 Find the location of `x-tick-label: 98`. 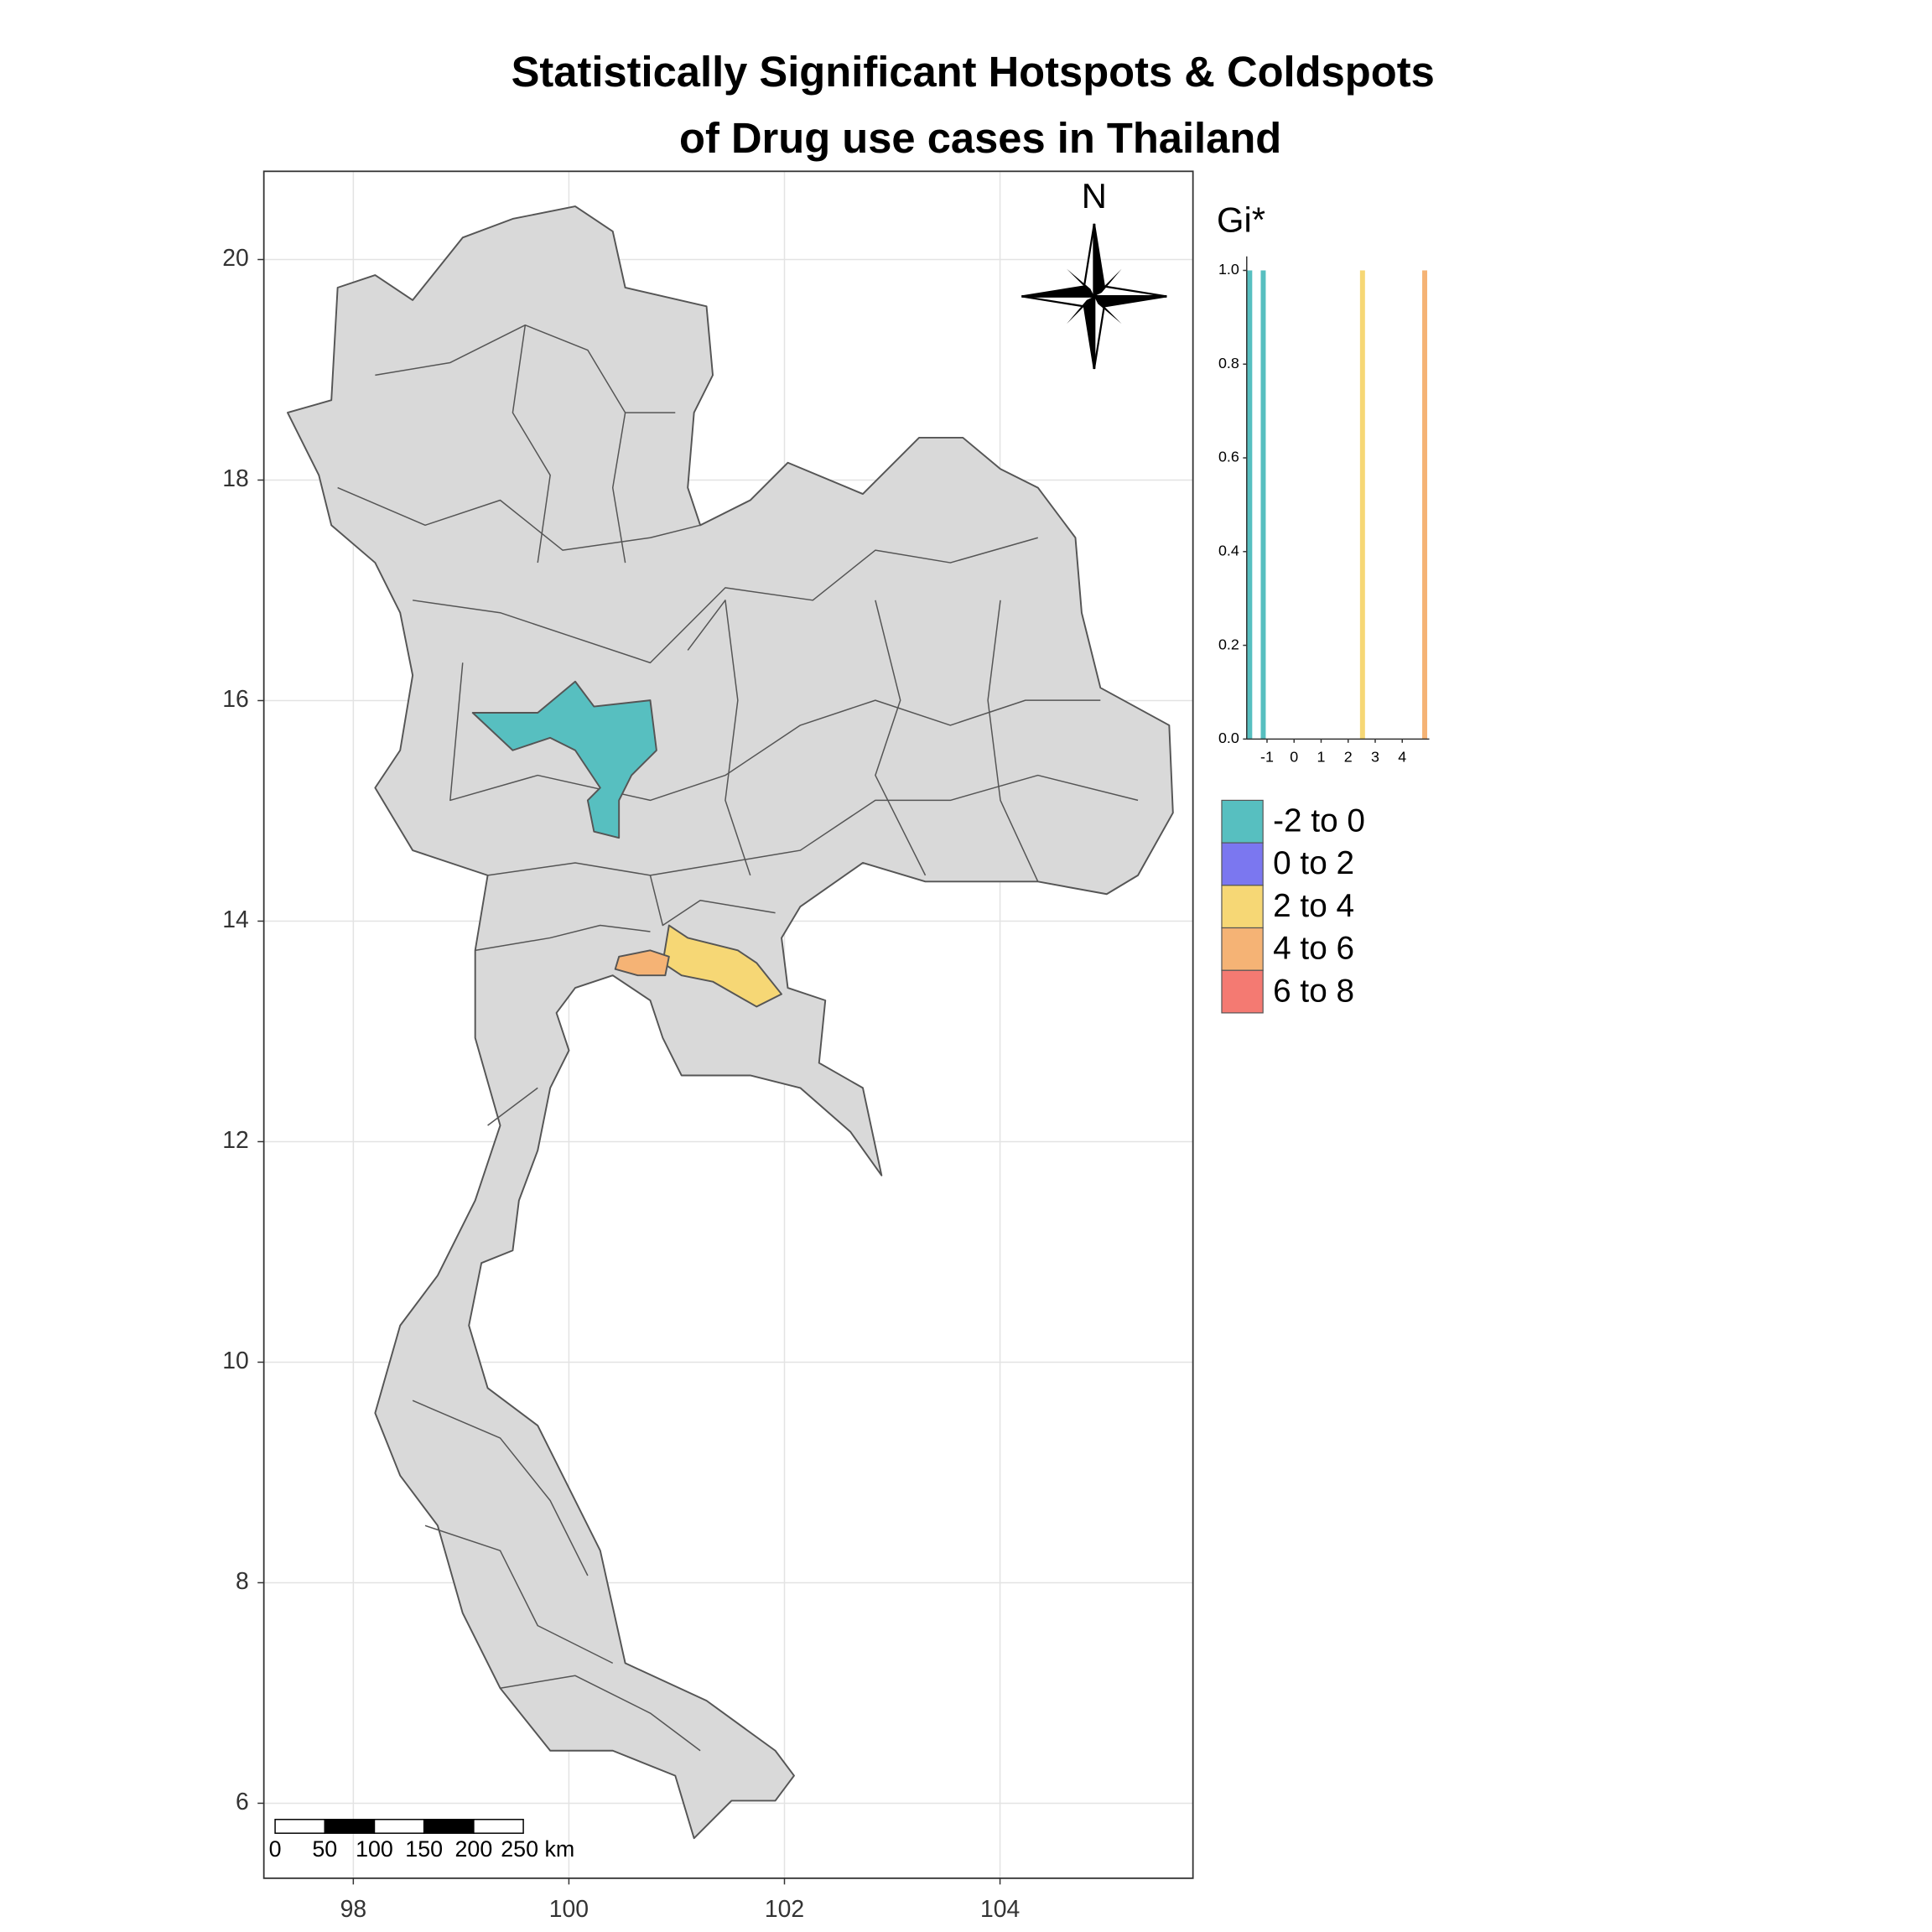

x-tick-label: 98 is located at coordinates (353, 1909).